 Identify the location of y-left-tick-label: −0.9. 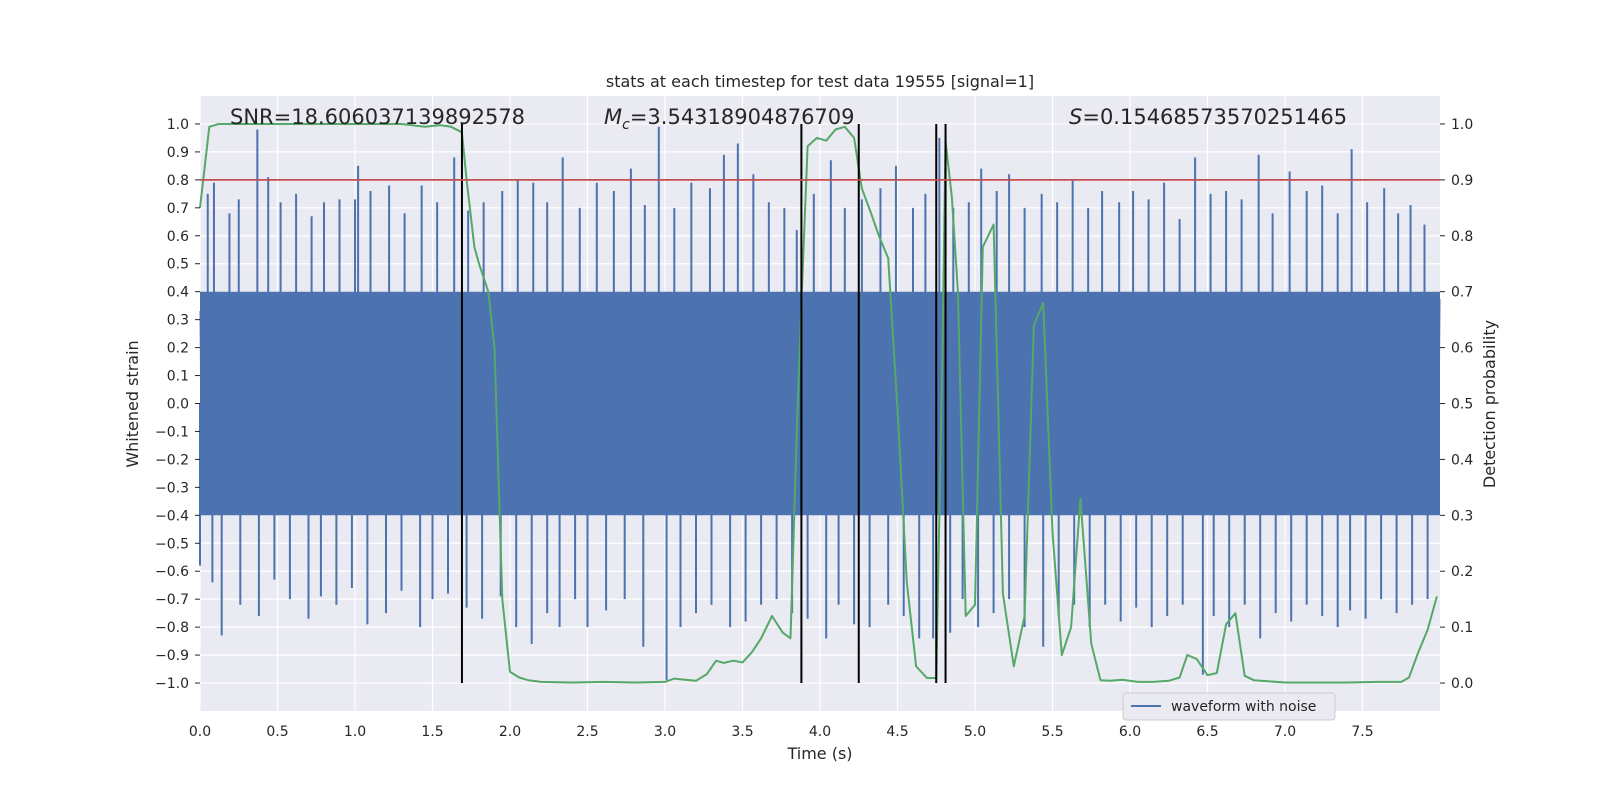
(172, 656).